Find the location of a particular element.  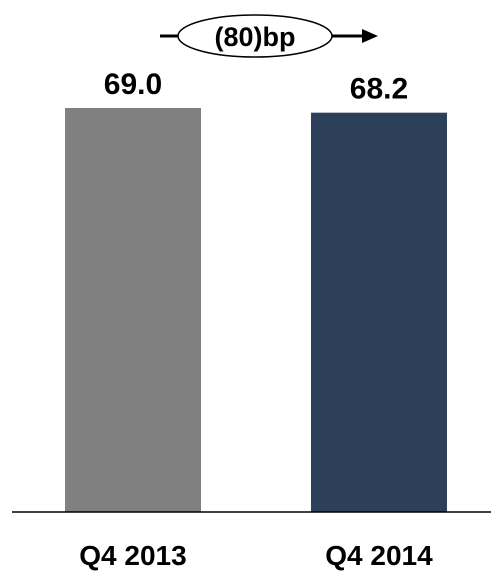

data-label: 68.2 is located at coordinates (379, 89).